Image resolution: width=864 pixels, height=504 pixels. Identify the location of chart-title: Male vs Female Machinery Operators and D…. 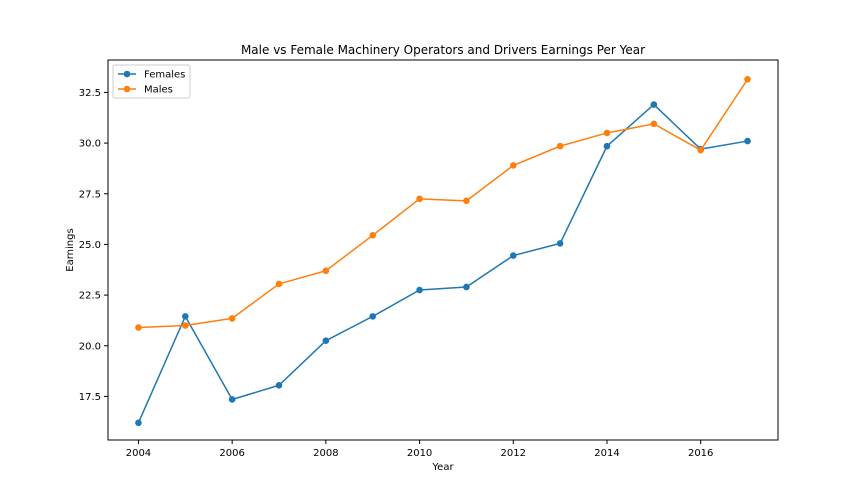
(443, 50).